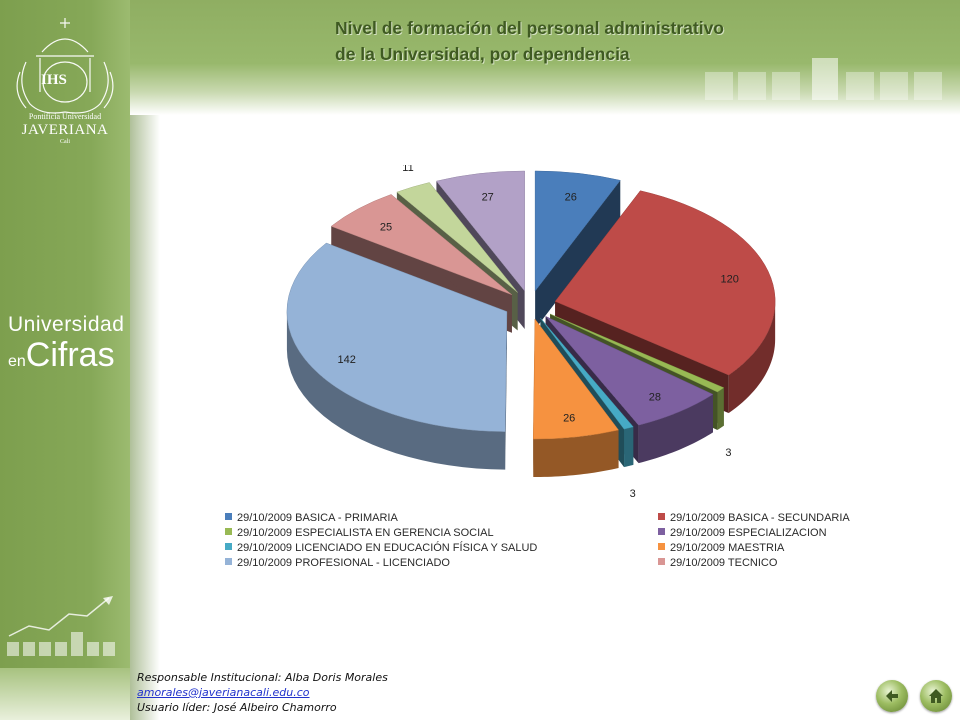 Image resolution: width=960 pixels, height=720 pixels. Describe the element at coordinates (237, 707) in the screenshot. I see `footer-leader: Usuario líder: José Albeiro Chamorro` at that location.